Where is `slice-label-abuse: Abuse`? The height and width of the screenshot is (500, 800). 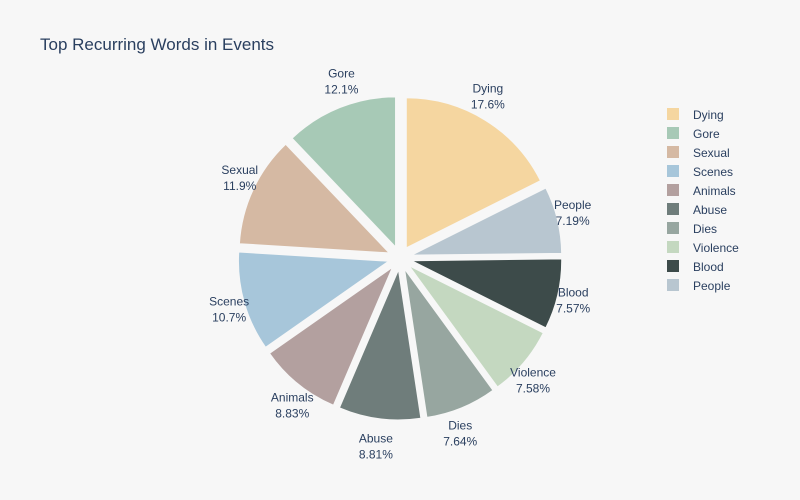 slice-label-abuse: Abuse is located at coordinates (376, 438).